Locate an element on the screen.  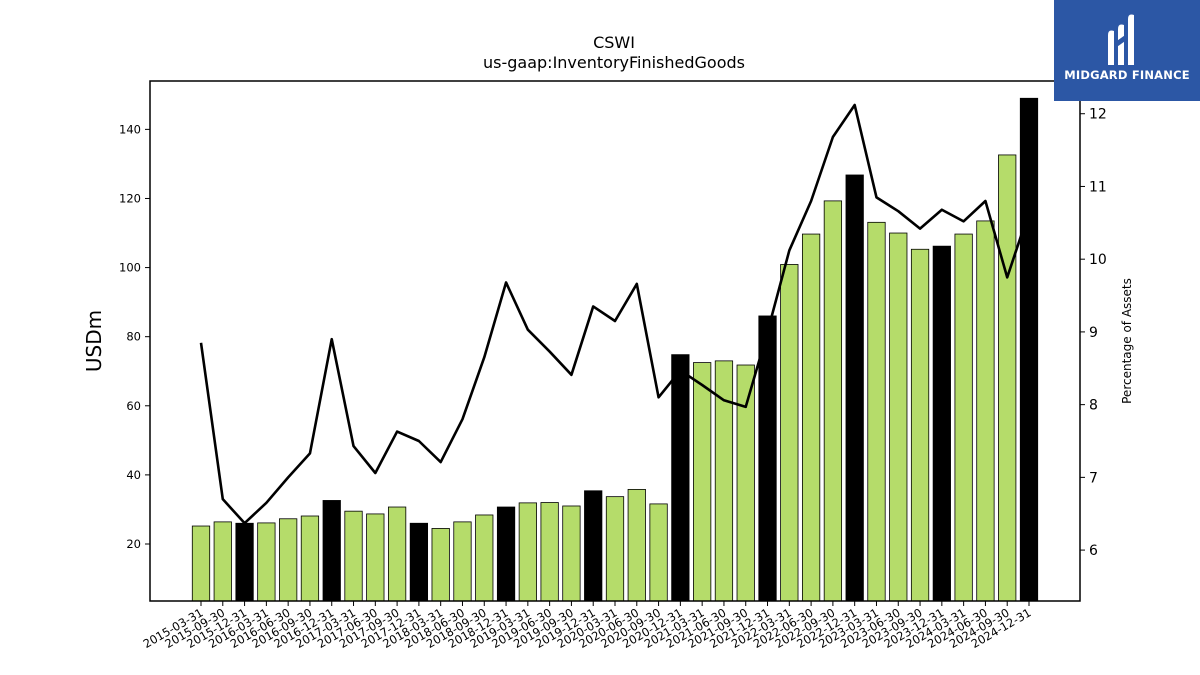
logo-text: MIDGARD FINANCE is located at coordinates (1127, 75).